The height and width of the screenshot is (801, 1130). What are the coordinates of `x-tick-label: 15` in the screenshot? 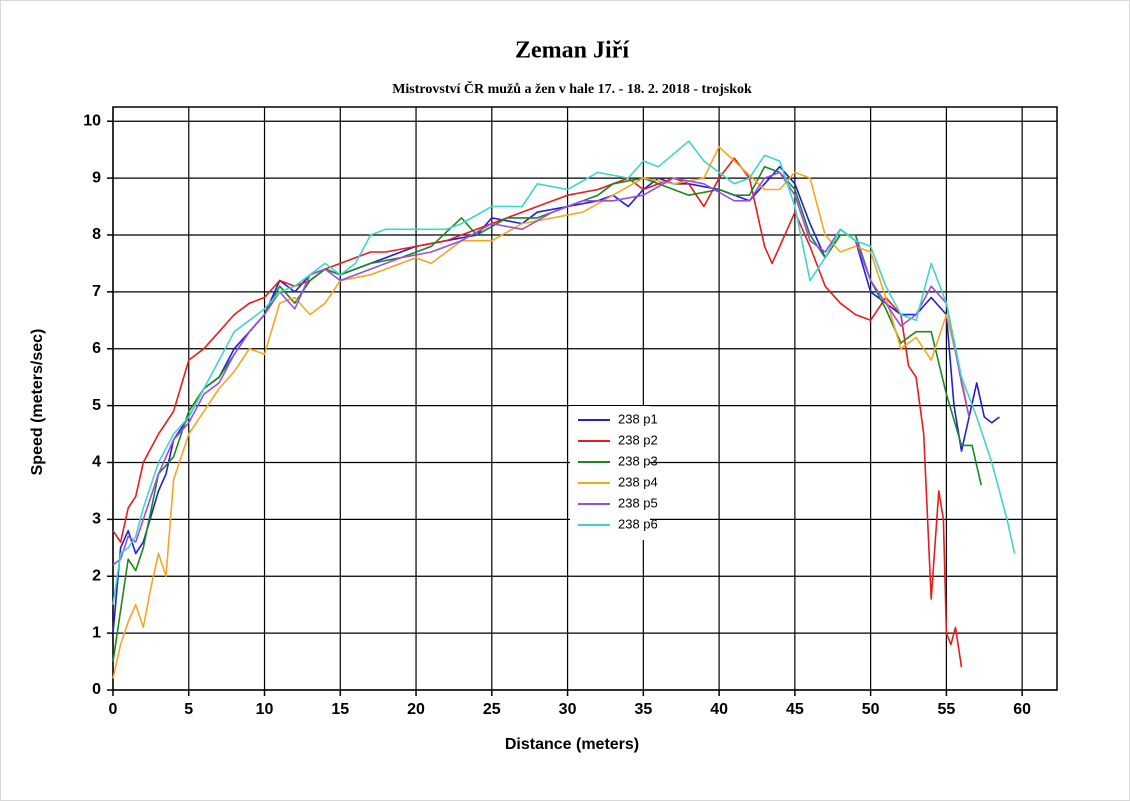 It's located at (340, 709).